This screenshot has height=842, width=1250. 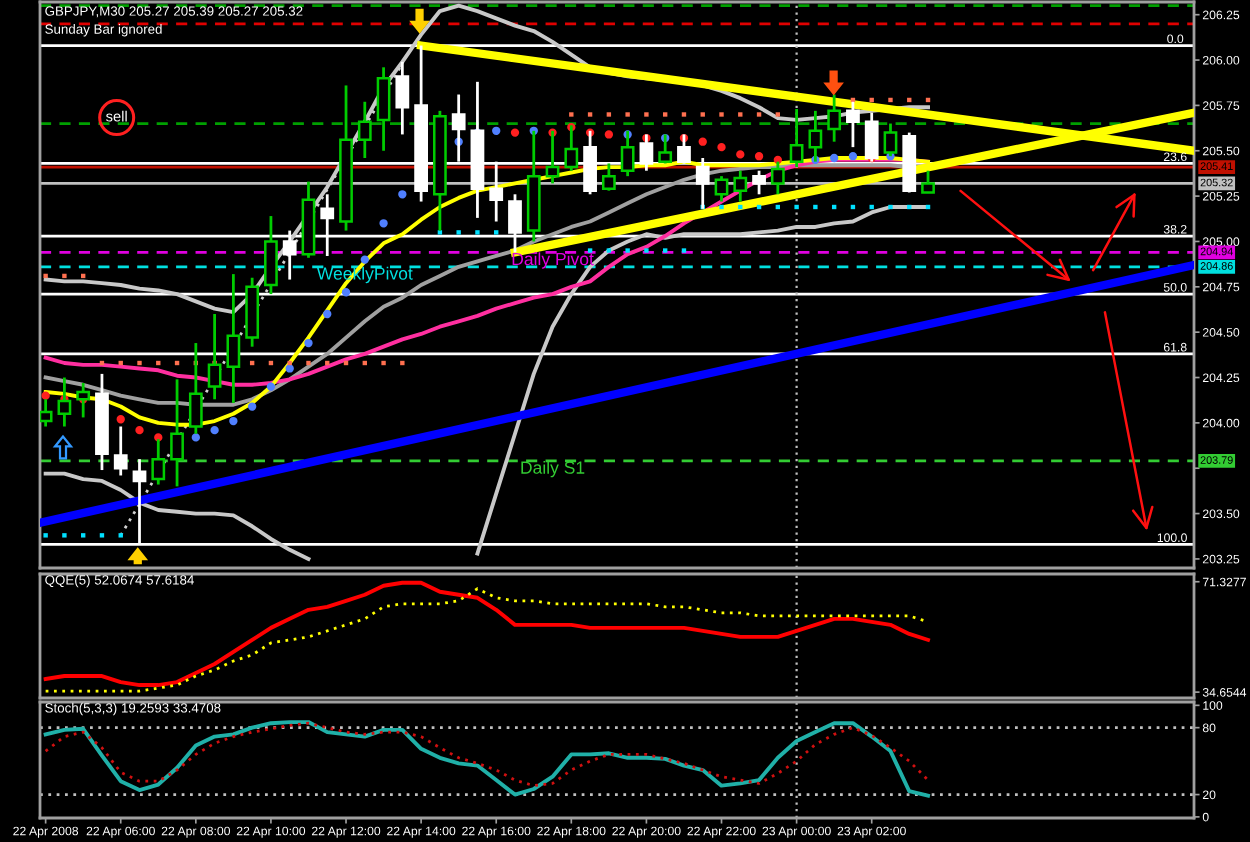 What do you see at coordinates (553, 469) in the screenshot?
I see `annotation: Daily S1` at bounding box center [553, 469].